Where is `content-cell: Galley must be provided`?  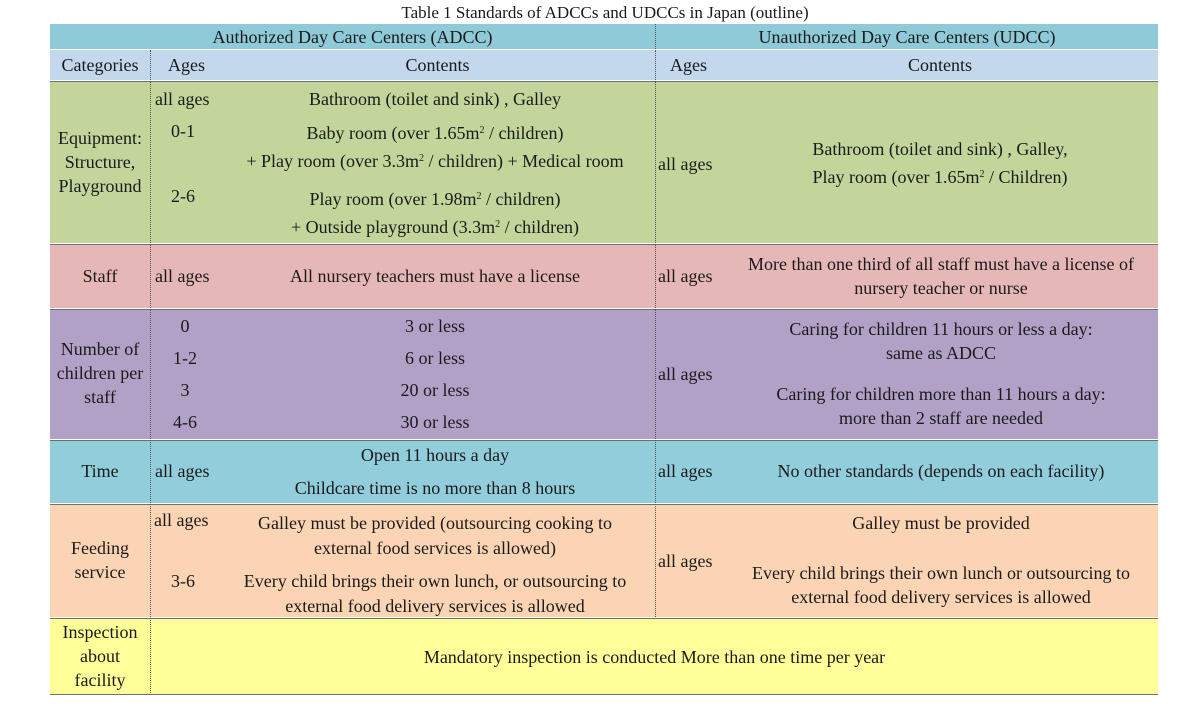
content-cell: Galley must be provided is located at coordinates (941, 523).